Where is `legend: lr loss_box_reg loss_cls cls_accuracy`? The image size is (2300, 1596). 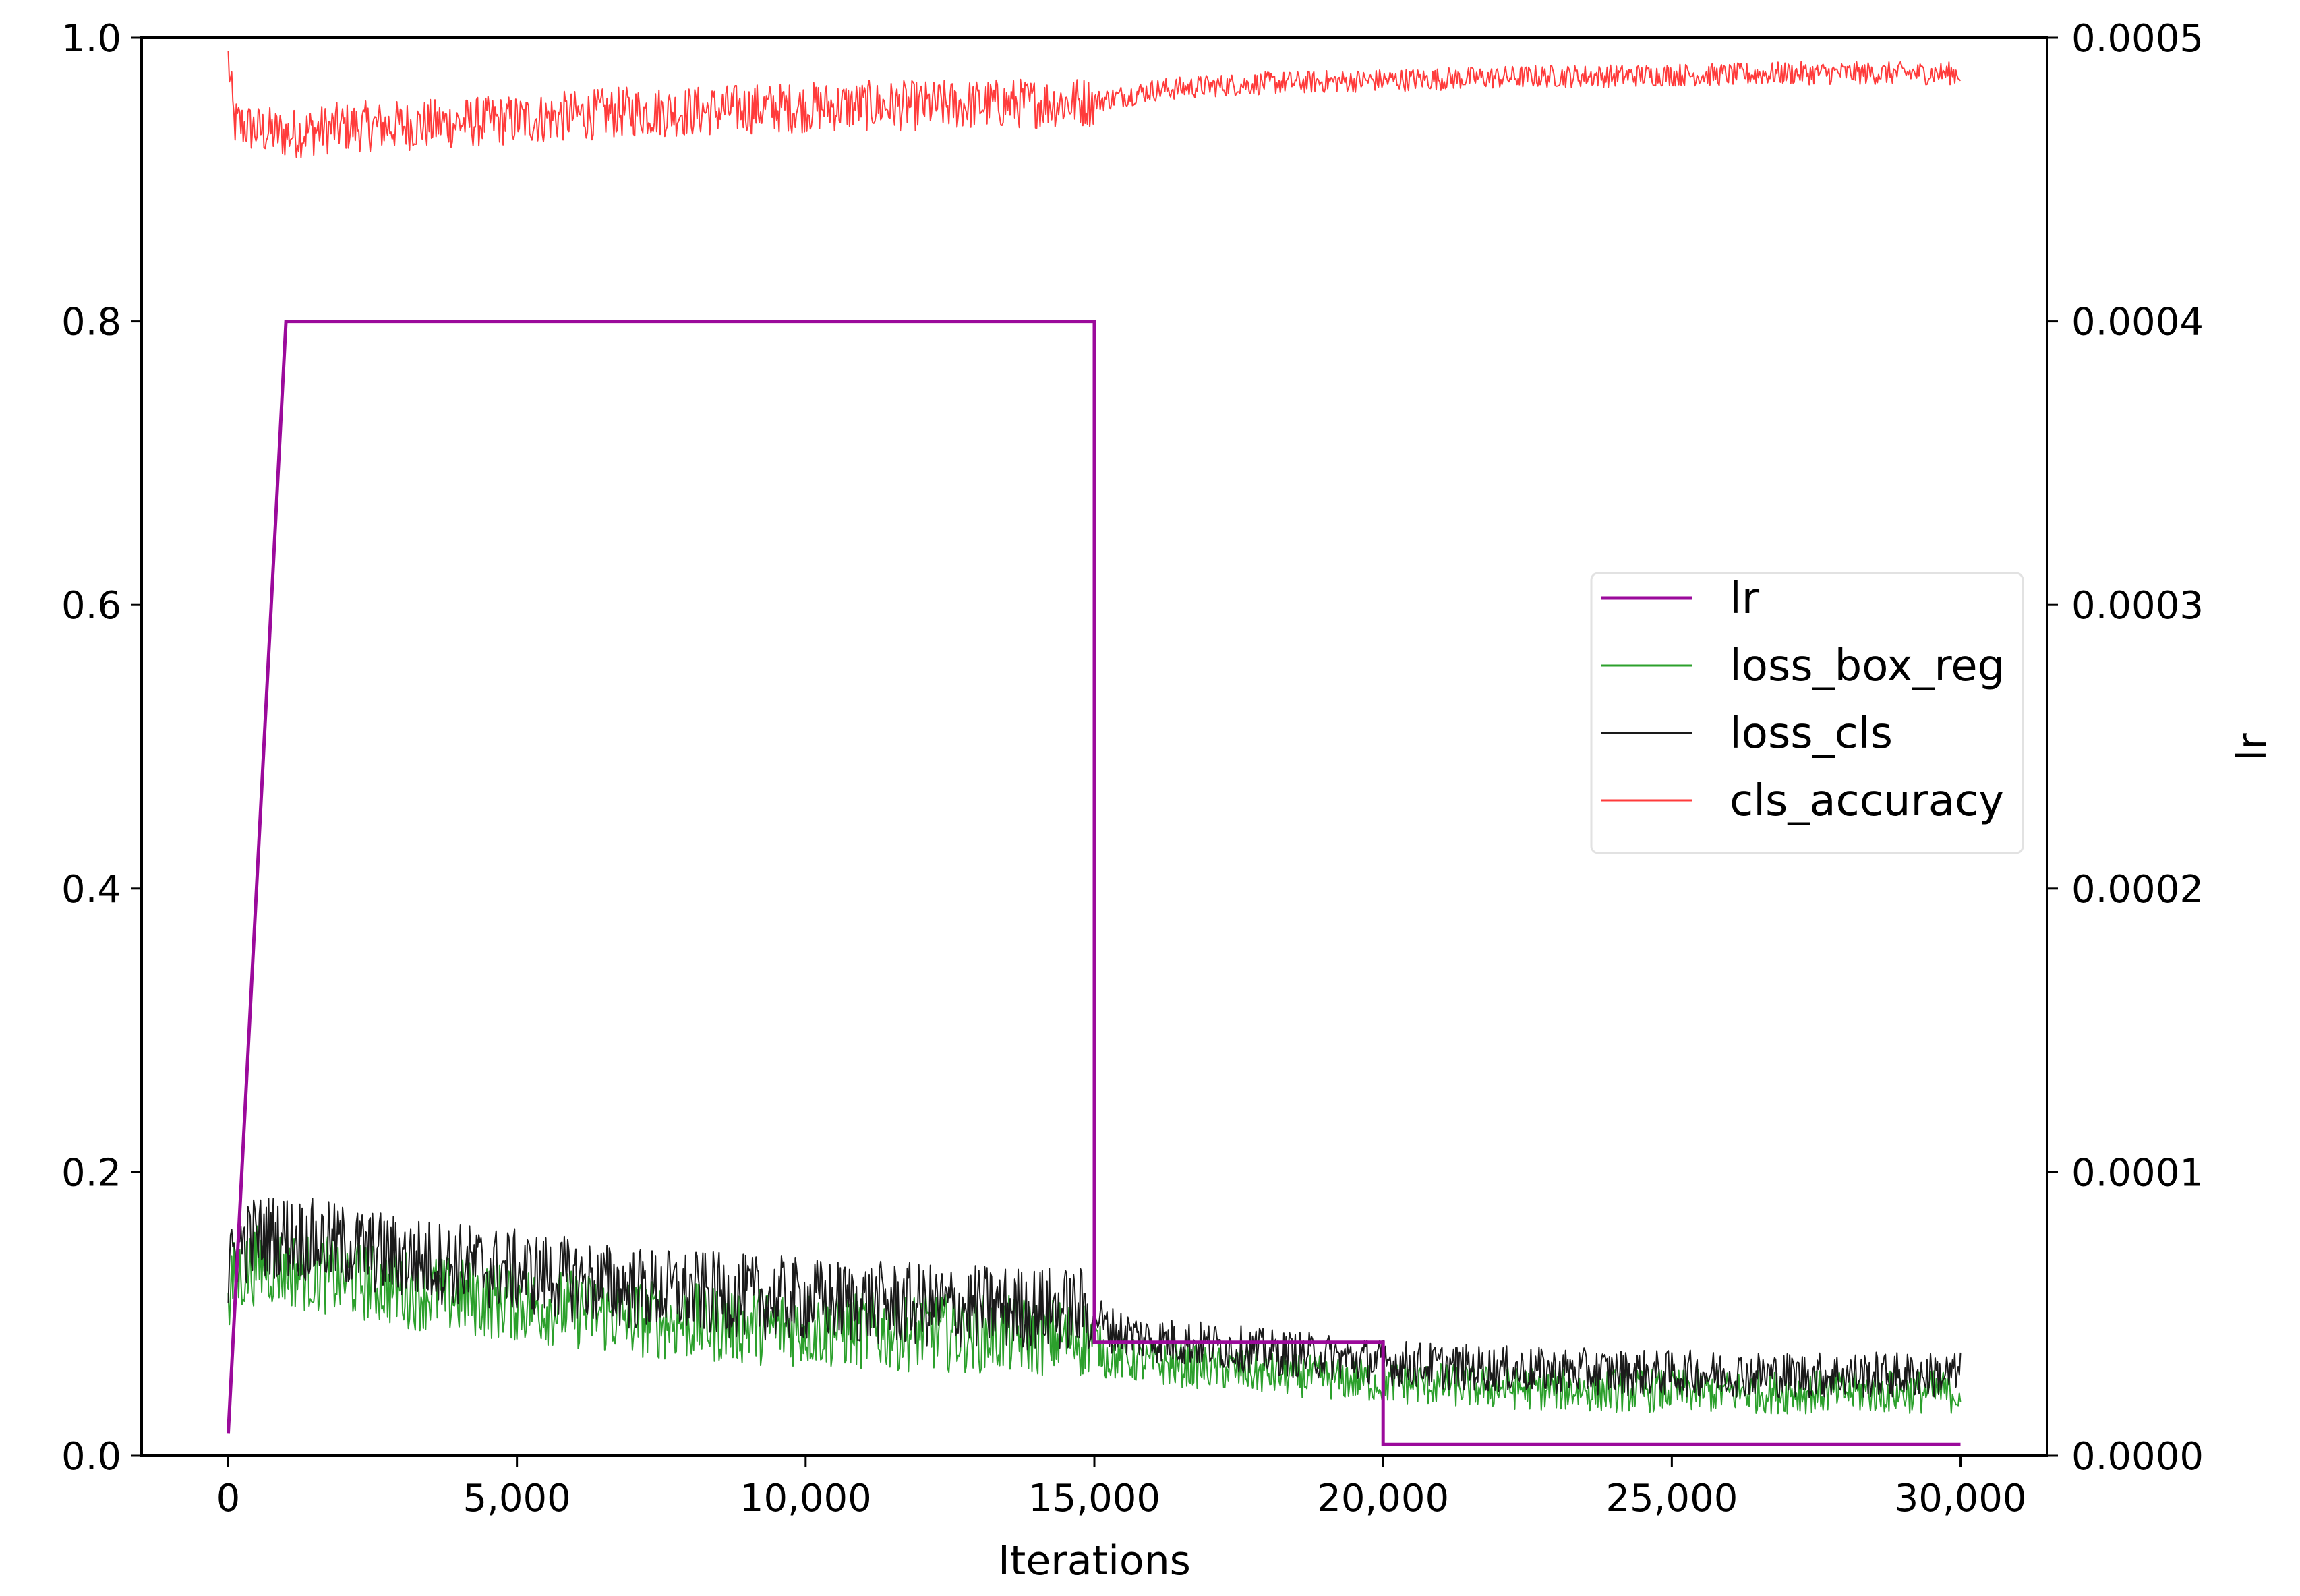
legend: lr loss_box_reg loss_cls cls_accuracy is located at coordinates (1807, 713).